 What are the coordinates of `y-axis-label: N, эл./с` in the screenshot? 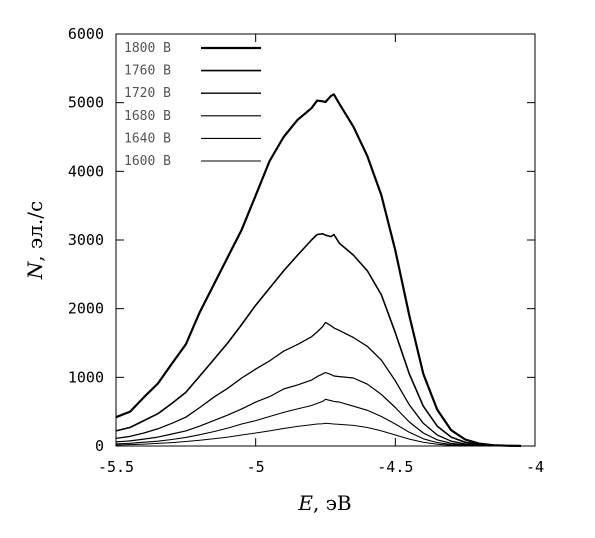 It's located at (35, 240).